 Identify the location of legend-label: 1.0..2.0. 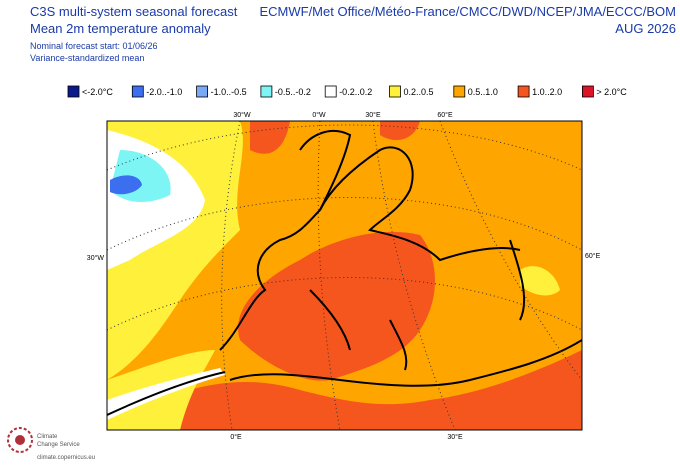
(547, 92).